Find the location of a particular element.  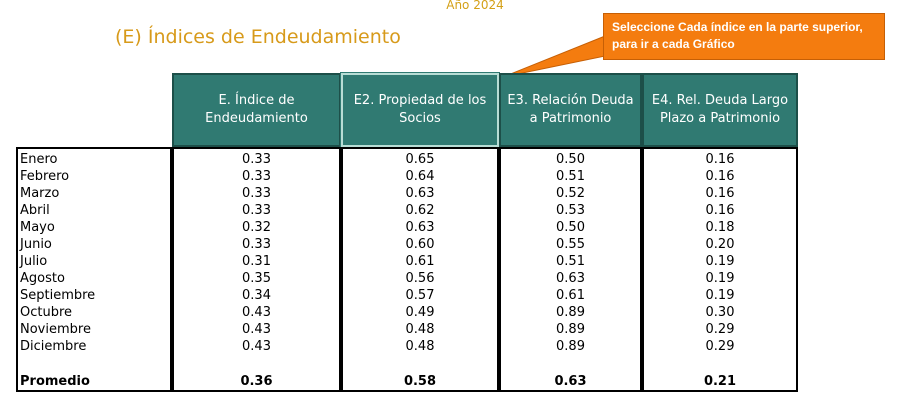

month-label: Octubre is located at coordinates (46, 312).